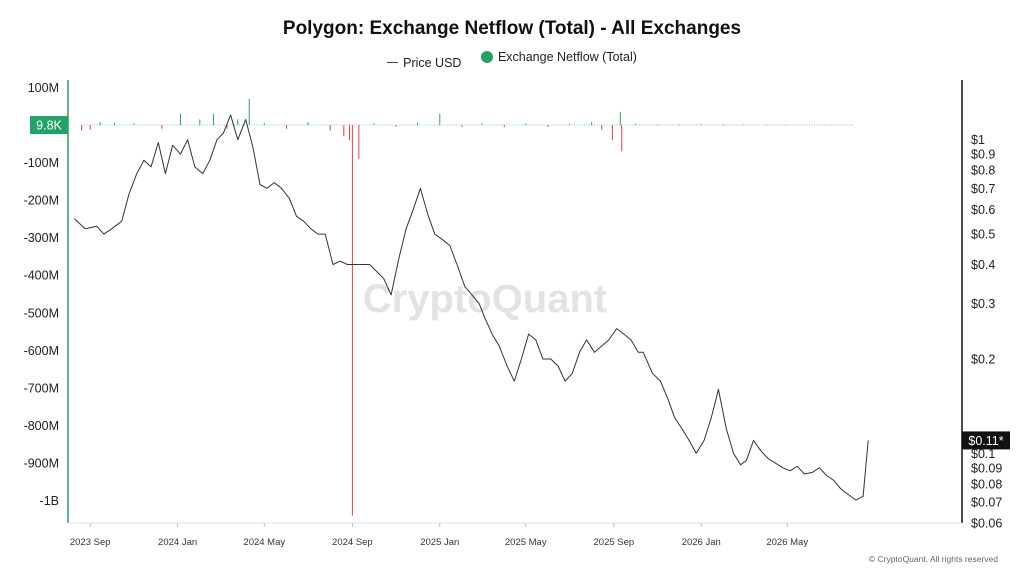 This screenshot has height=576, width=1024. What do you see at coordinates (986, 524) in the screenshot?
I see `right-tick-label: $0.06` at bounding box center [986, 524].